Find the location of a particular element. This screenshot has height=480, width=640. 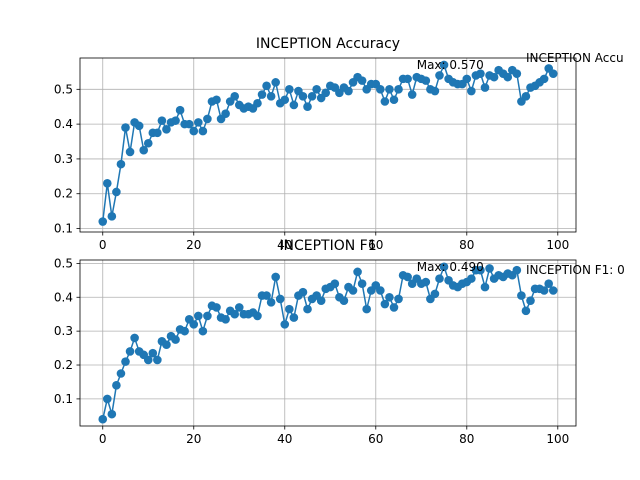

f1-x-tick-label: 20 is located at coordinates (193, 439).